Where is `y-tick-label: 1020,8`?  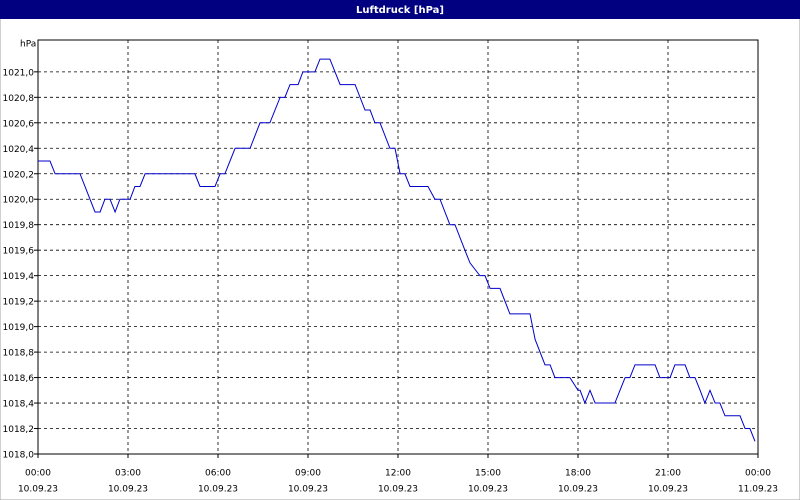
y-tick-label: 1020,8 is located at coordinates (19, 99).